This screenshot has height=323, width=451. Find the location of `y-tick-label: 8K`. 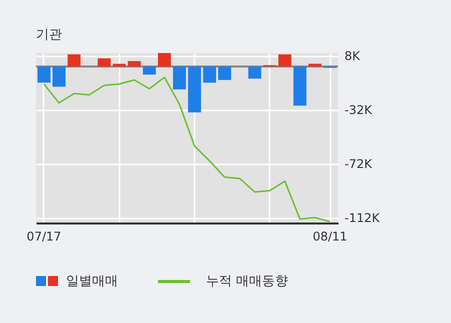

y-tick-label: 8K is located at coordinates (353, 56).